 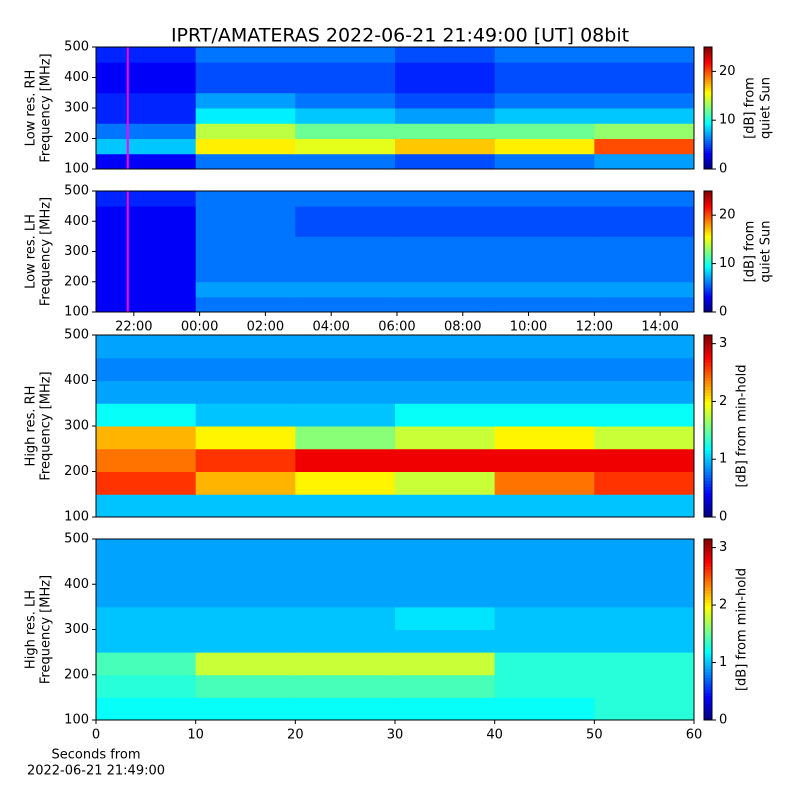 I want to click on y-tick-label: 500, so click(x=76, y=47).